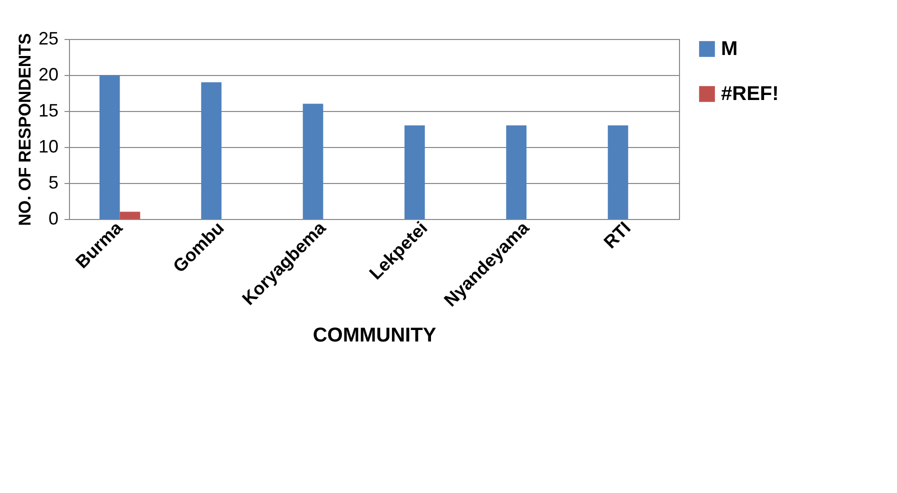 The image size is (897, 493). I want to click on y-tick-label: 15, so click(48, 110).